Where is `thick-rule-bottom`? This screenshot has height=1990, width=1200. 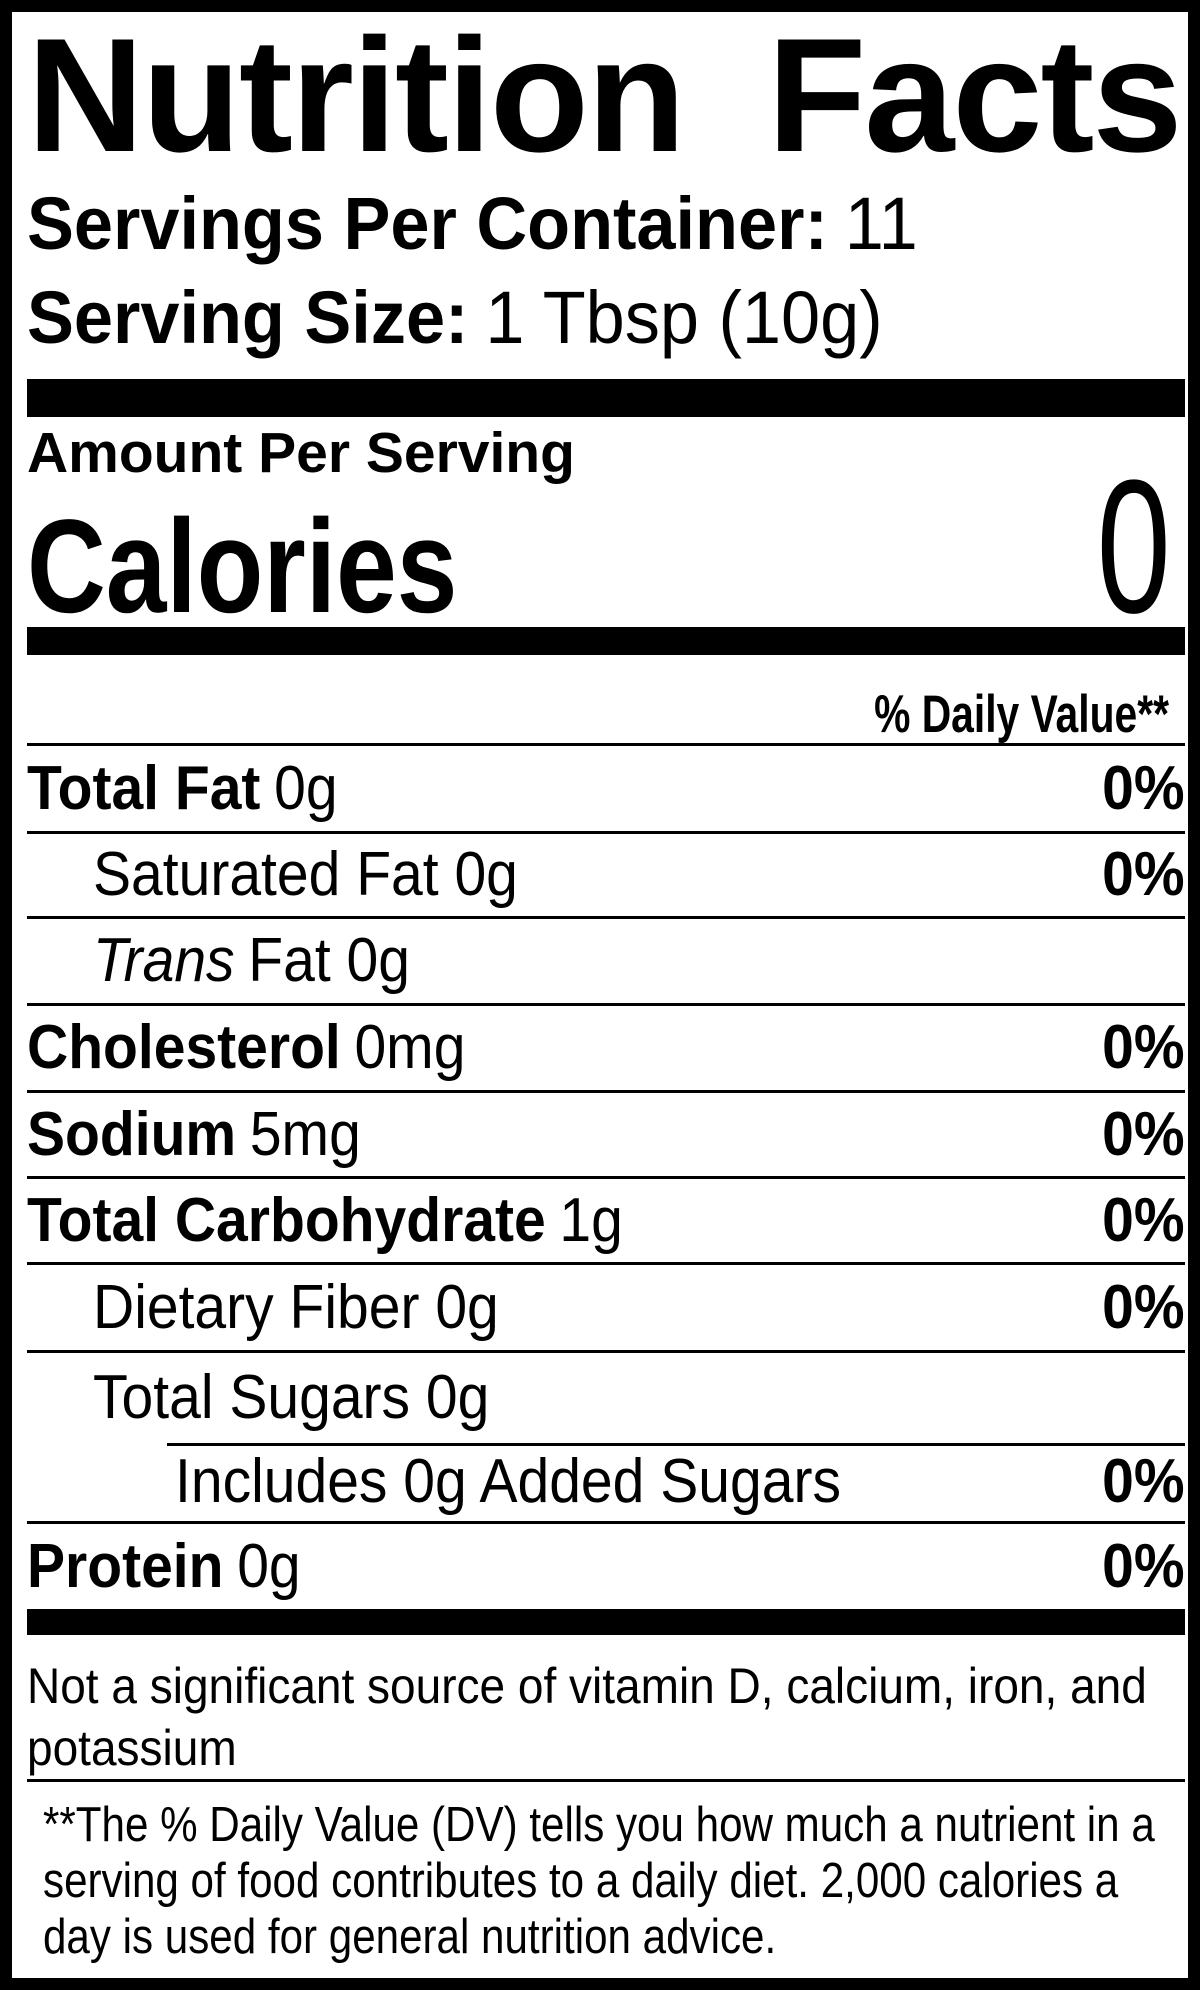 thick-rule-bottom is located at coordinates (606, 1622).